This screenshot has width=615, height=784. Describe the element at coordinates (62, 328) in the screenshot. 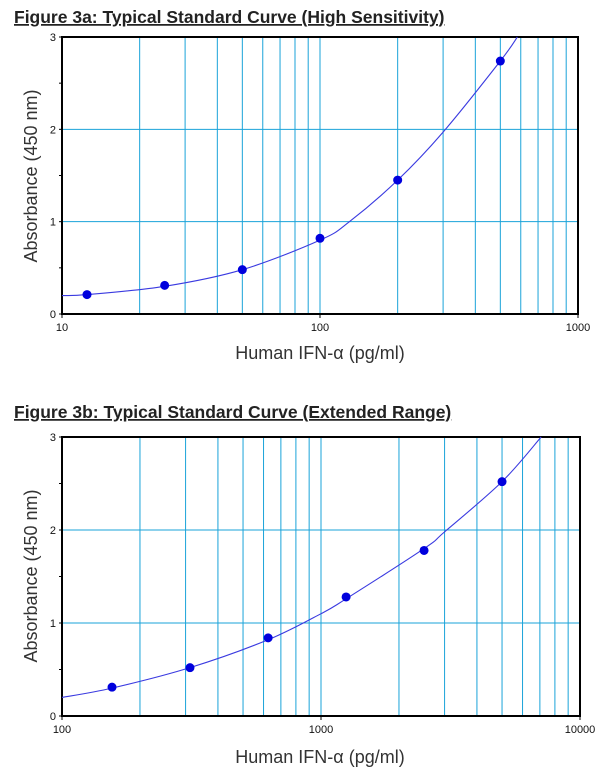

I see `x-tick-label: 10` at that location.